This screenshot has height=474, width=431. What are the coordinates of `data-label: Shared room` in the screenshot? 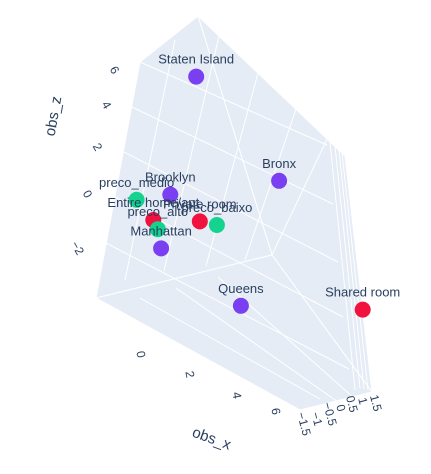 It's located at (362, 292).